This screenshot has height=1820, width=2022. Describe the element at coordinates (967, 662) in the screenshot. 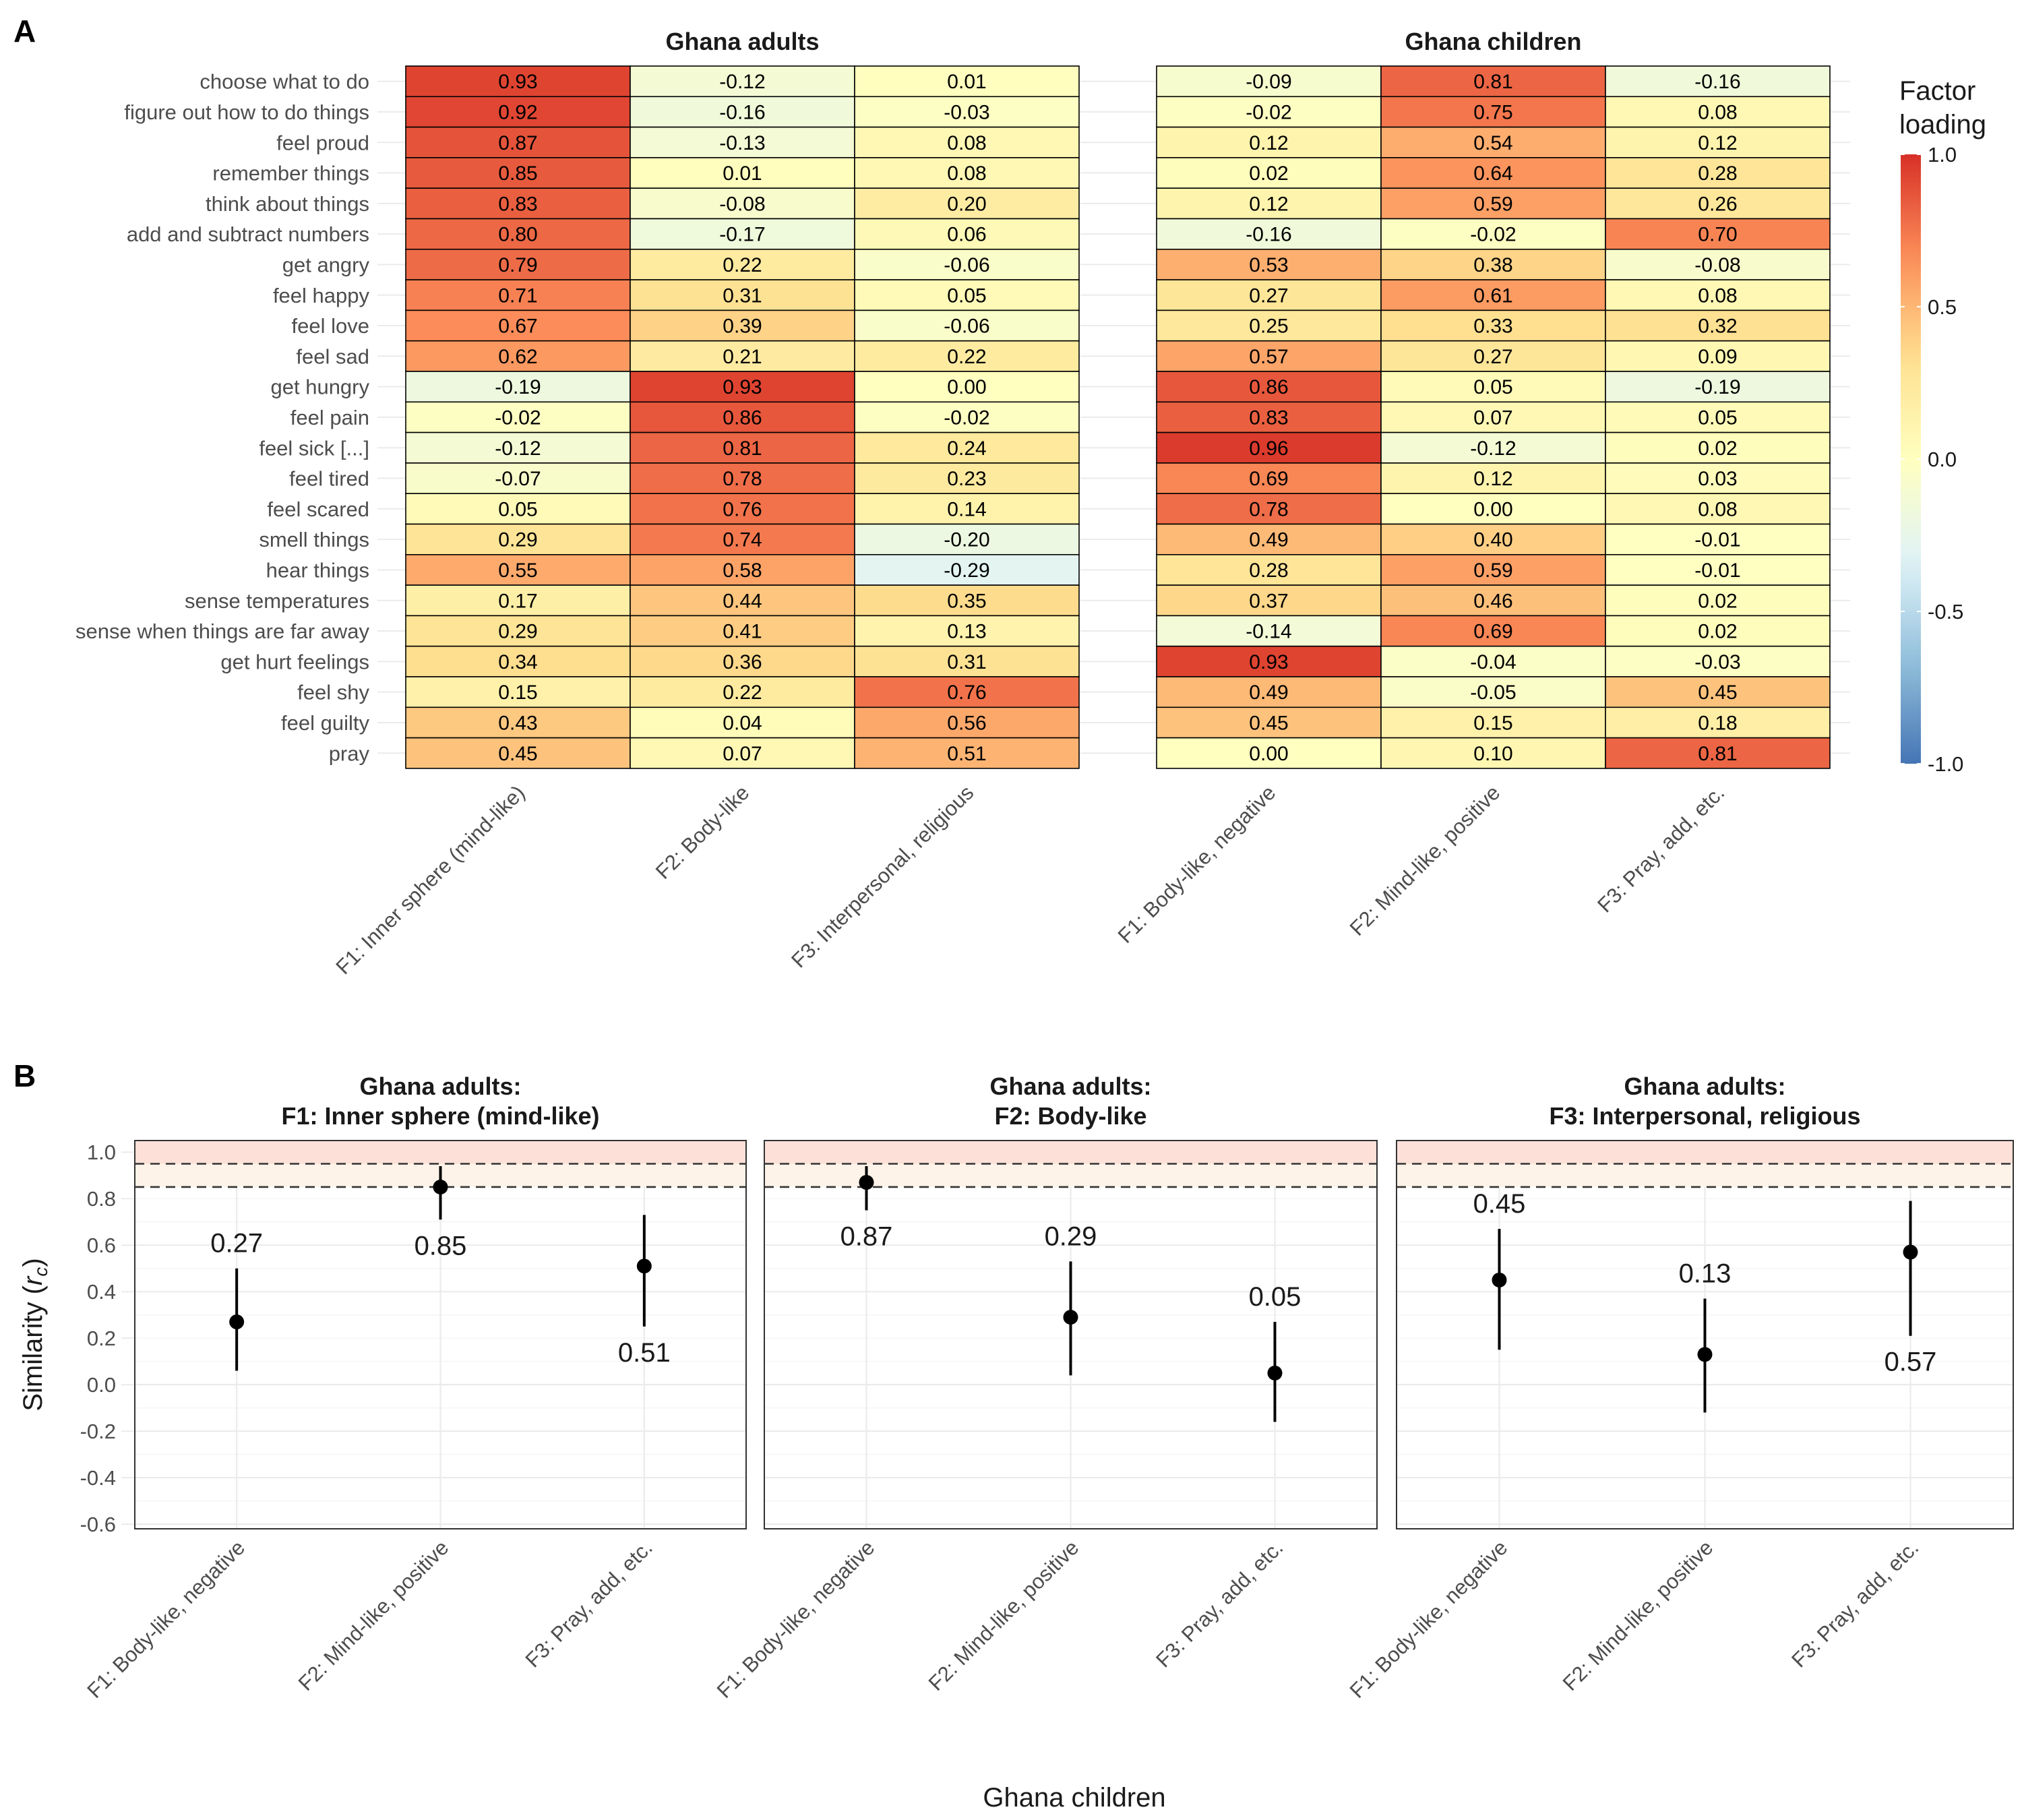

I see `cell-value-label: 0.31` at that location.